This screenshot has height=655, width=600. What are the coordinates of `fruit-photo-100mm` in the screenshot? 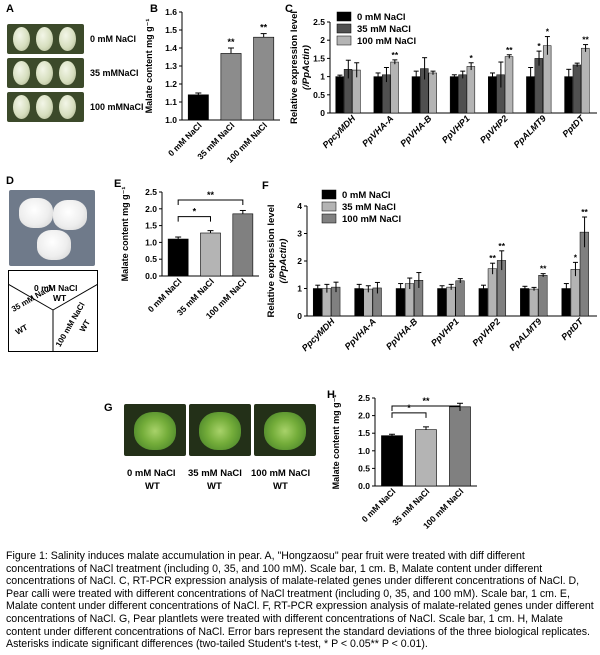 It's located at (45, 107).